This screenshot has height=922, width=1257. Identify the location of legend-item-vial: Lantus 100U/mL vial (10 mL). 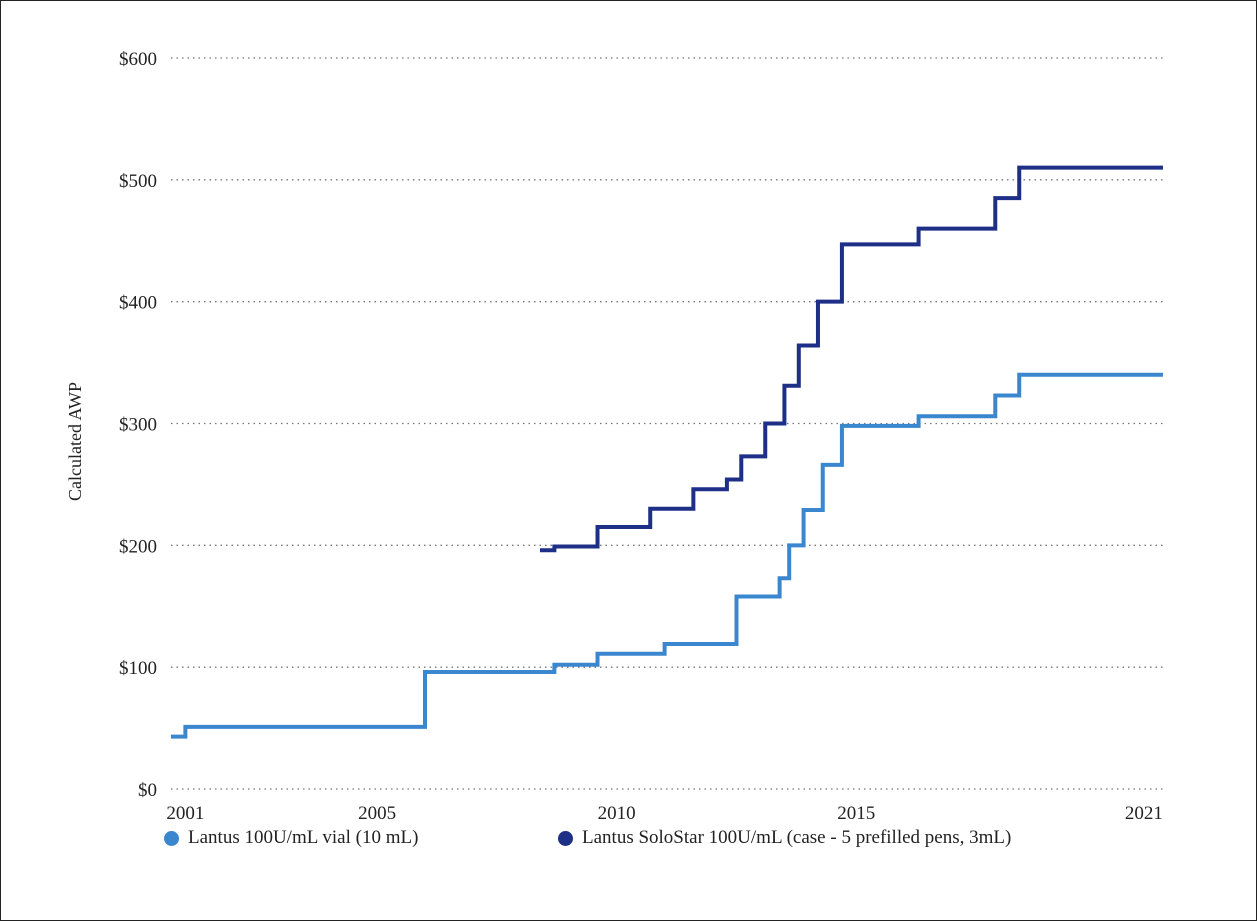
(291, 838).